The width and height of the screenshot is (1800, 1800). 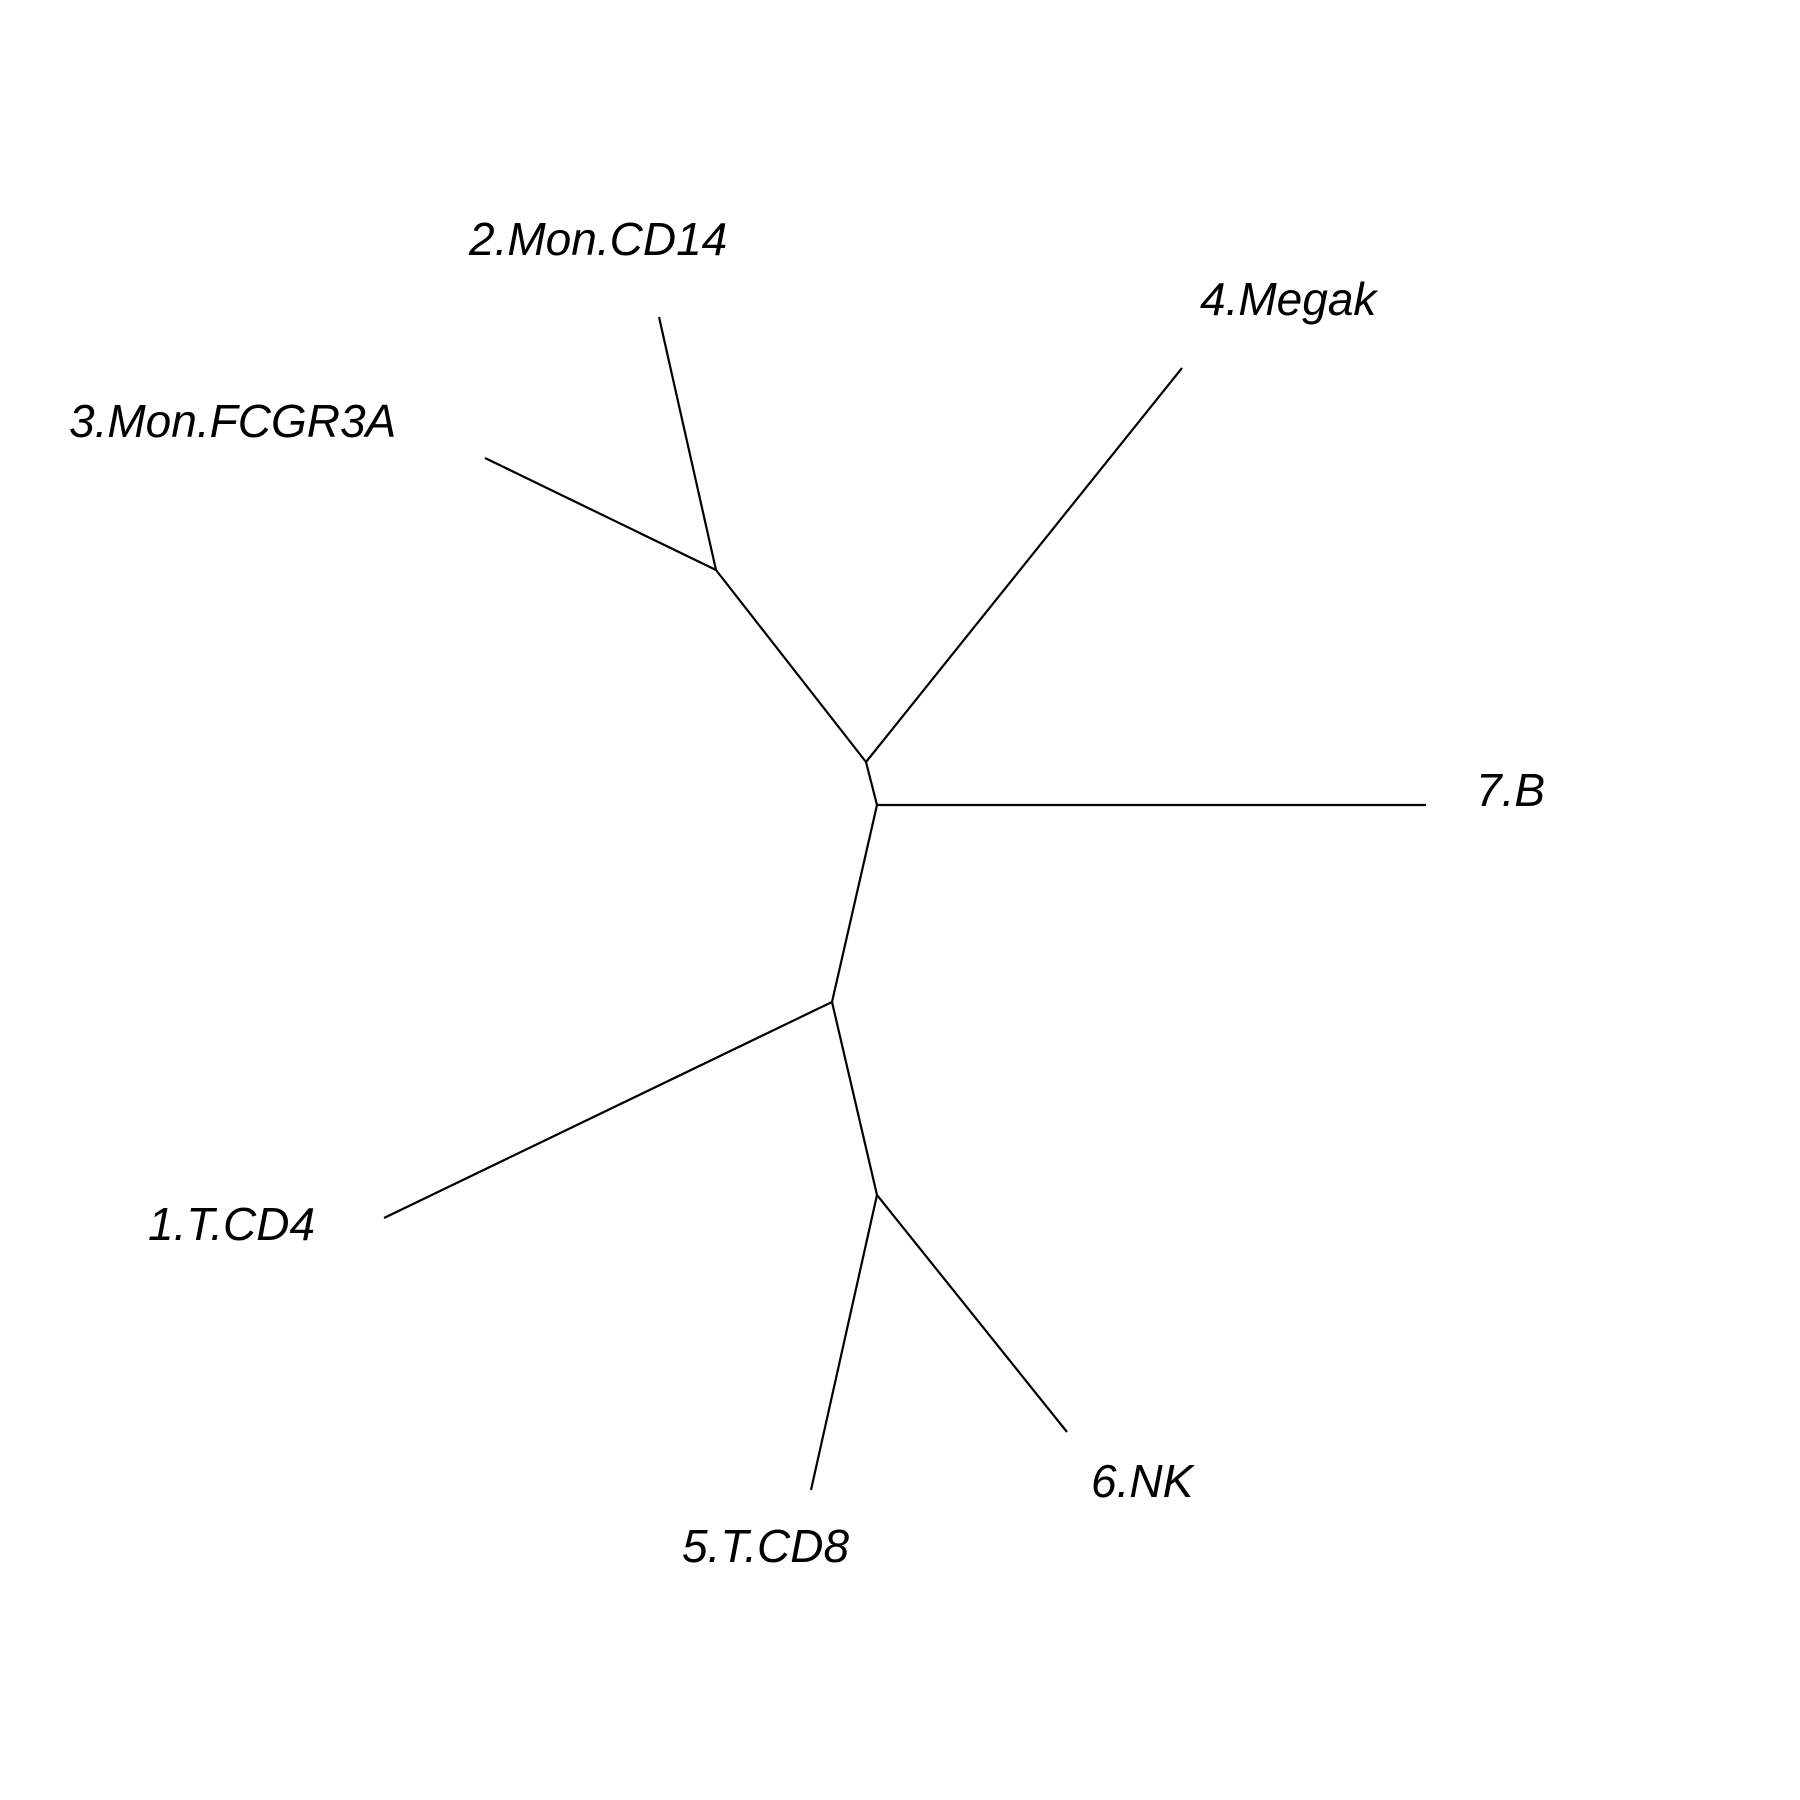 What do you see at coordinates (791, 666) in the screenshot?
I see `branch-inner-monocyte-clade` at bounding box center [791, 666].